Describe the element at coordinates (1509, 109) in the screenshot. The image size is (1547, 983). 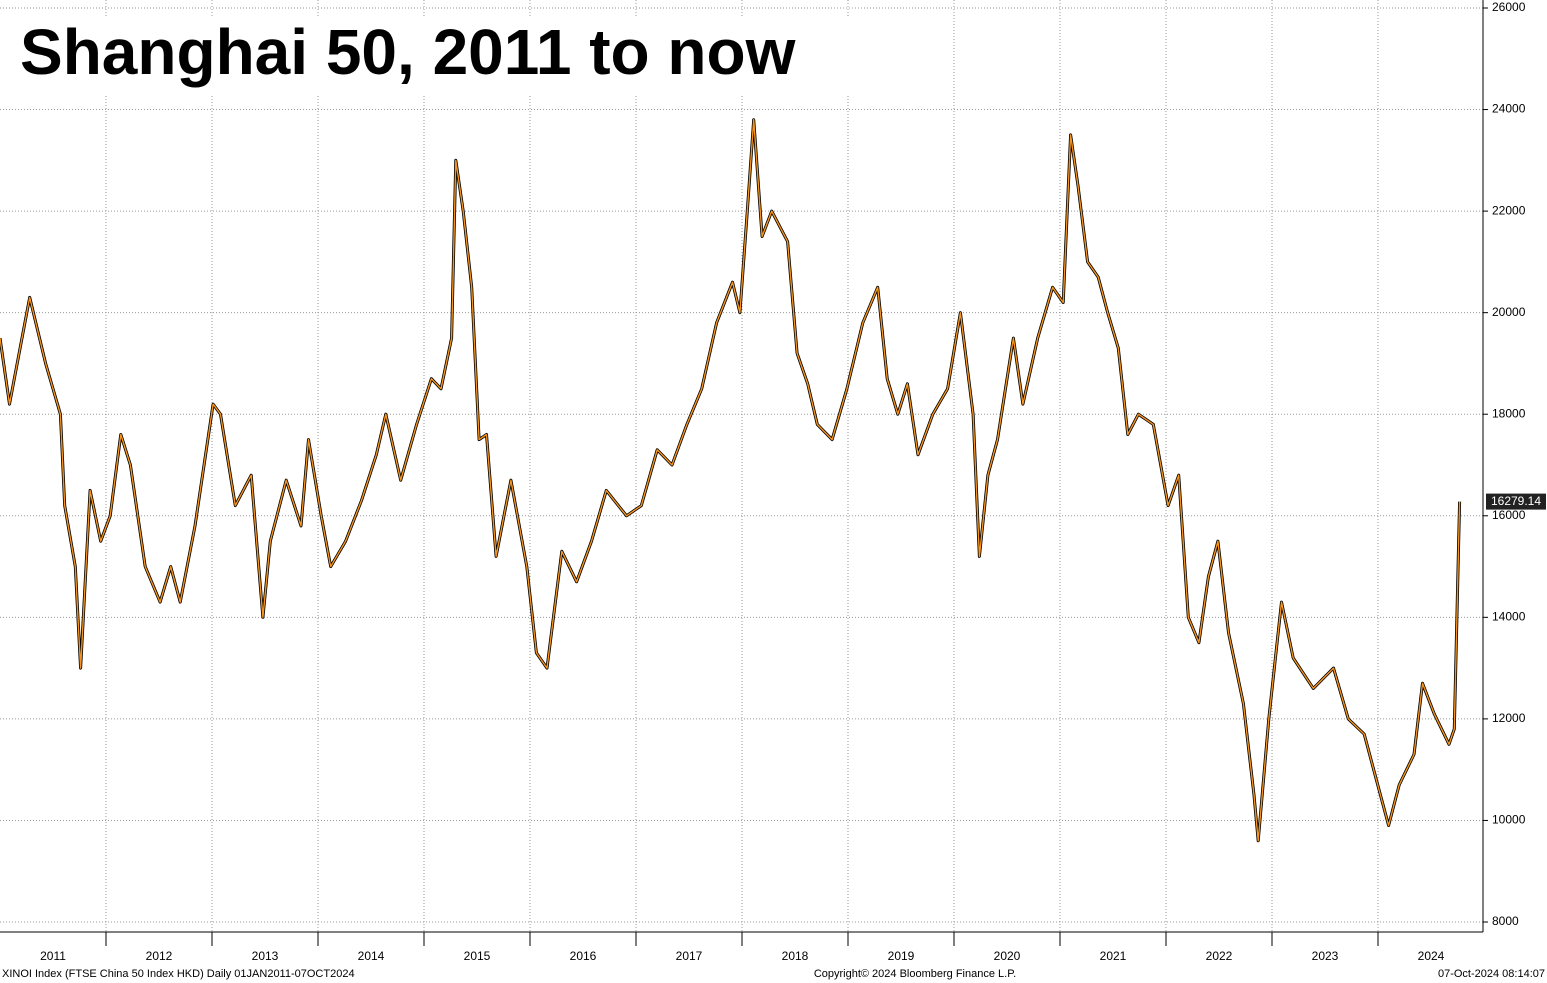
I see `y-tick-label: 24000` at that location.